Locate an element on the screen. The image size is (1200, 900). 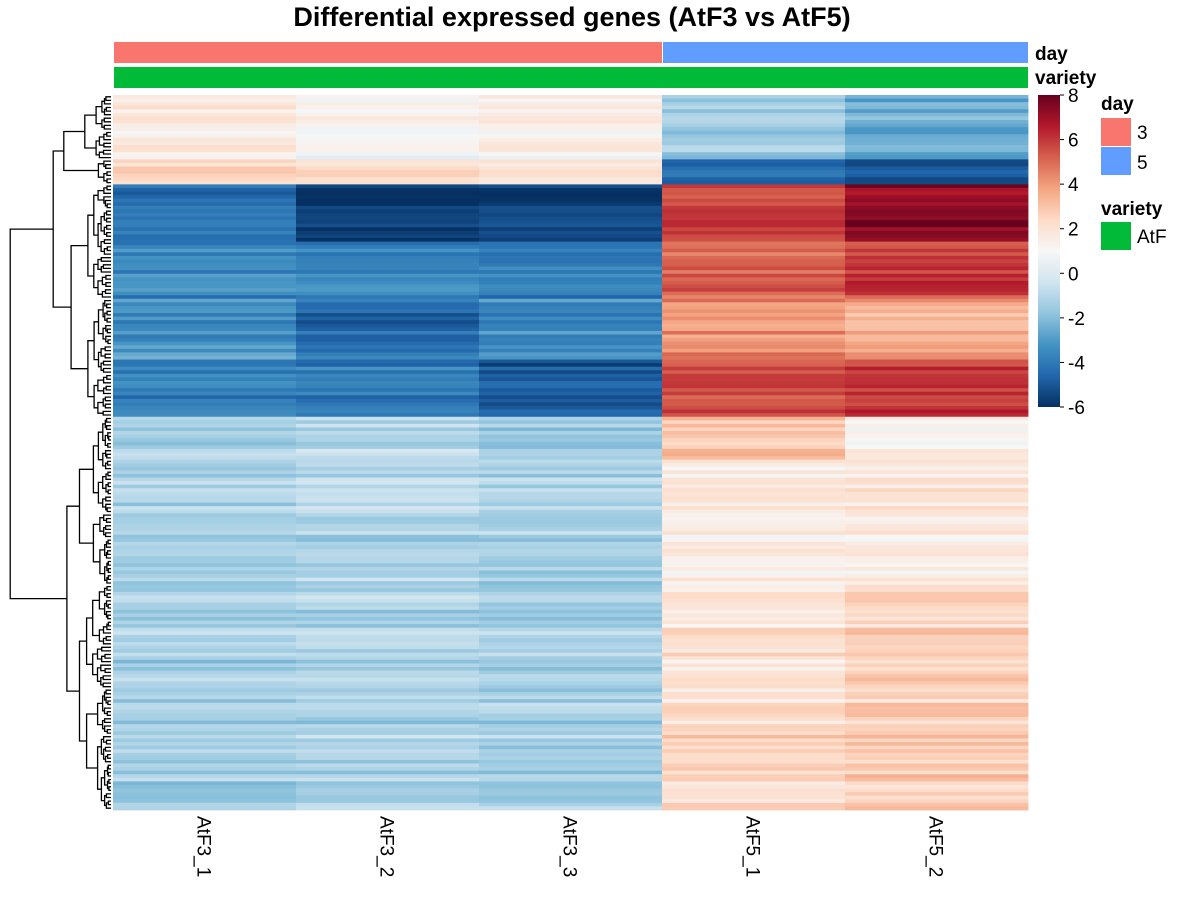
column-label: AtF3_1 is located at coordinates (203, 846).